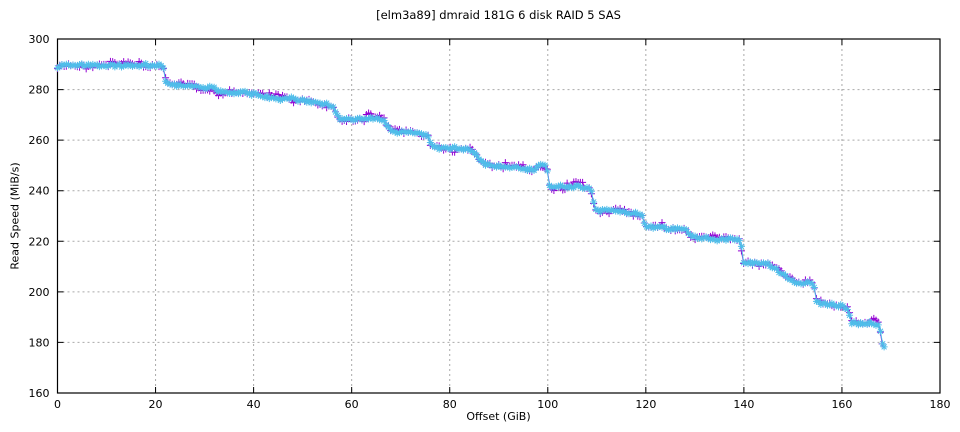  I want to click on y-tick-label: 240, so click(39, 191).